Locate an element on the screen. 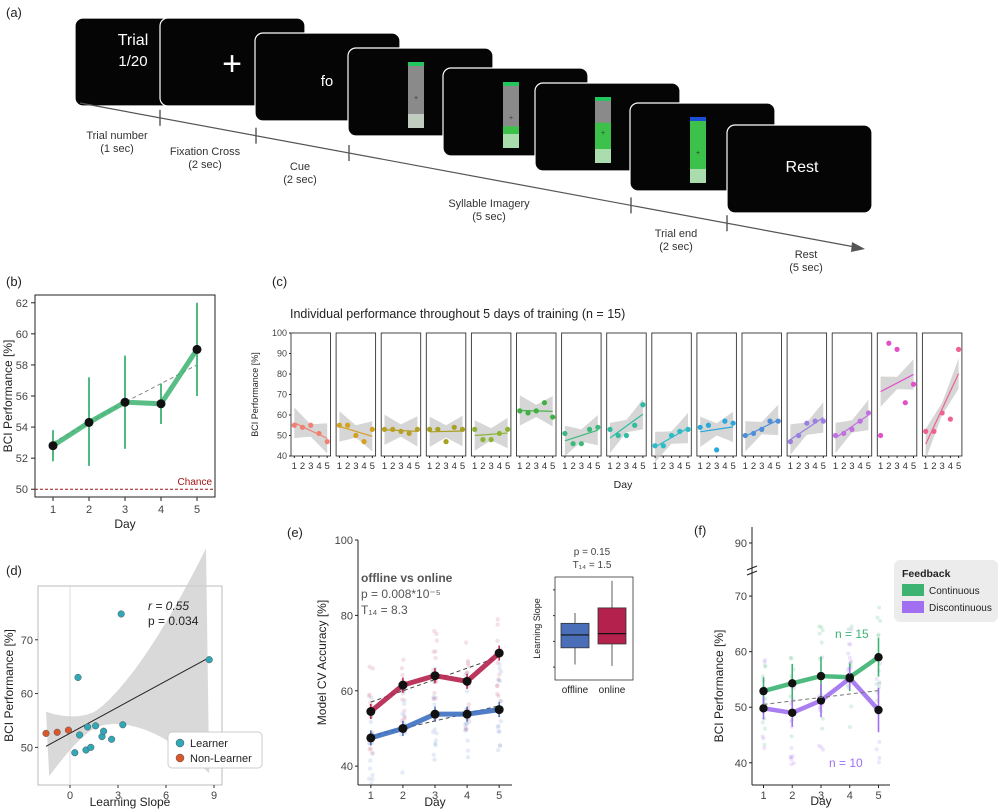 This screenshot has height=811, width=1000. x-axis-label-d: Learning Slope is located at coordinates (130, 802).